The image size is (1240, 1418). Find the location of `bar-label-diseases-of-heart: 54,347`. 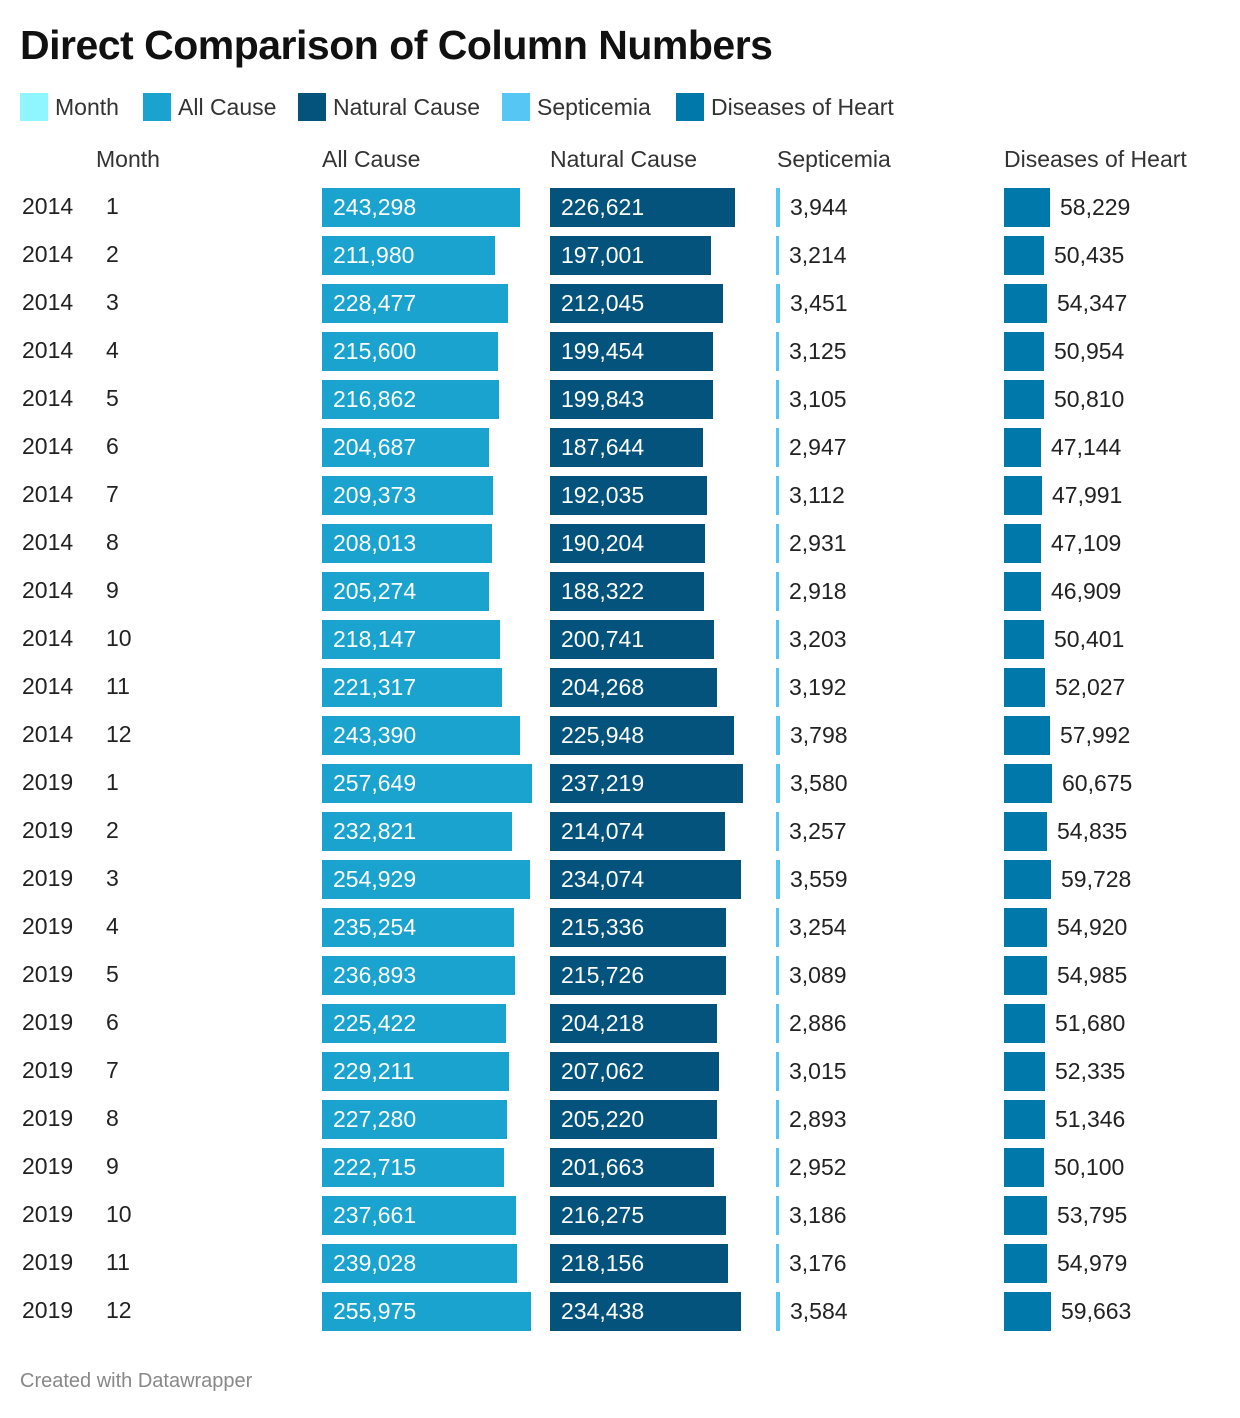

bar-label-diseases-of-heart: 54,347 is located at coordinates (1092, 303).